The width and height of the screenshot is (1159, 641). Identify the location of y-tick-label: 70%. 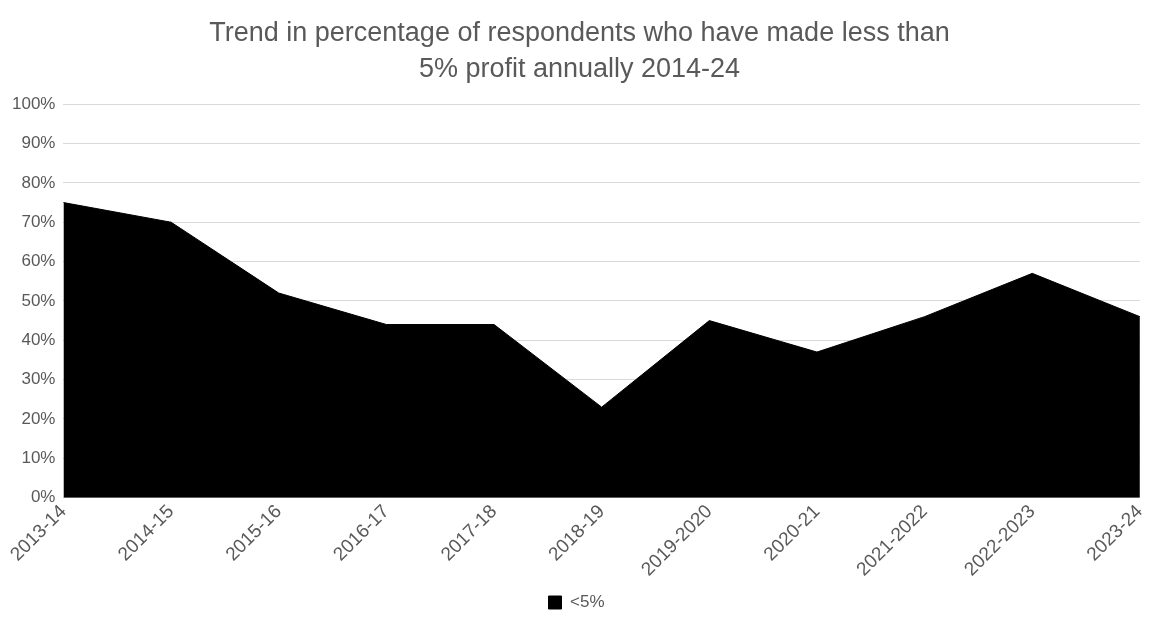
(38, 221).